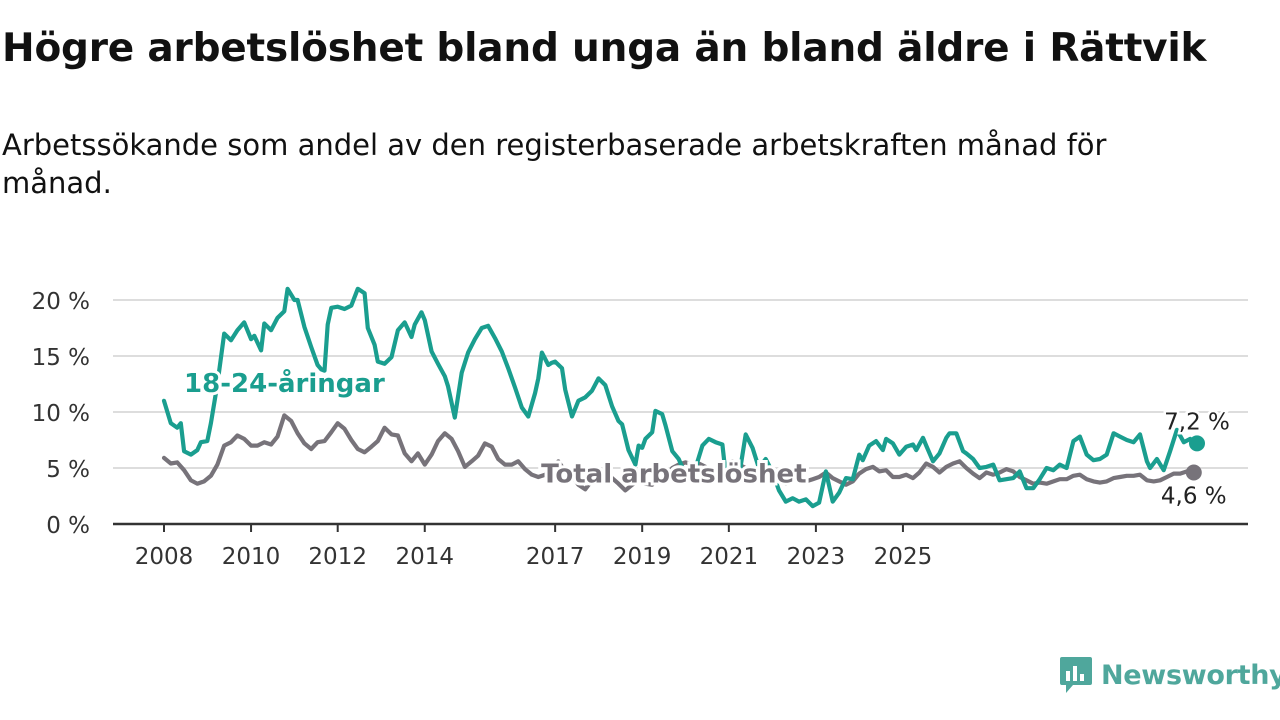  What do you see at coordinates (729, 557) in the screenshot?
I see `x-tick-label: 2021` at bounding box center [729, 557].